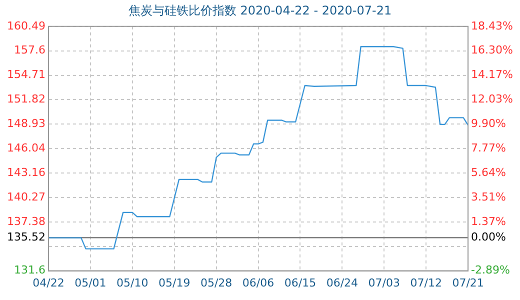 The image size is (520, 300). I want to click on y2-tick-label: 3.51%, so click(488, 197).